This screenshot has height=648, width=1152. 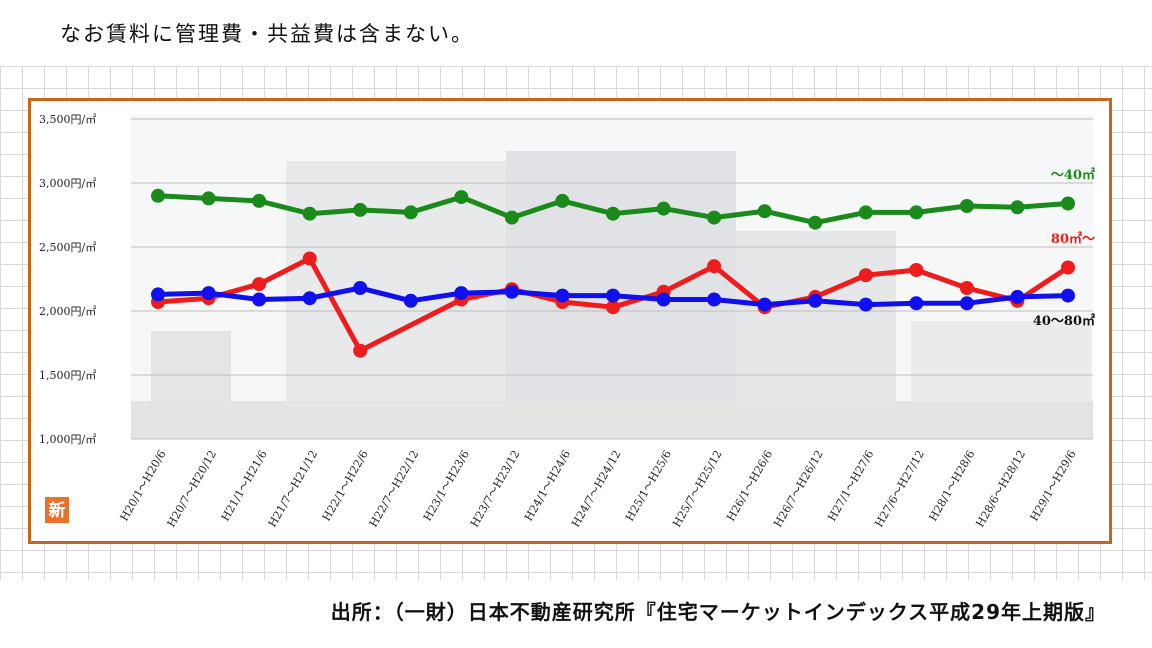 What do you see at coordinates (1073, 239) in the screenshot?
I see `series-label: 80㎡～` at bounding box center [1073, 239].